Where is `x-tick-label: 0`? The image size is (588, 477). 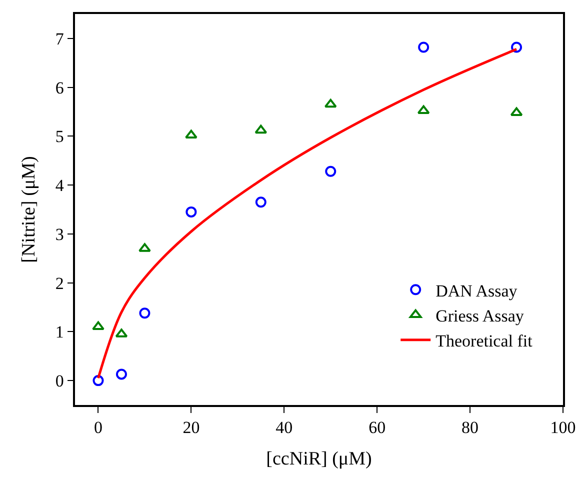
x-tick-label: 0 is located at coordinates (98, 428).